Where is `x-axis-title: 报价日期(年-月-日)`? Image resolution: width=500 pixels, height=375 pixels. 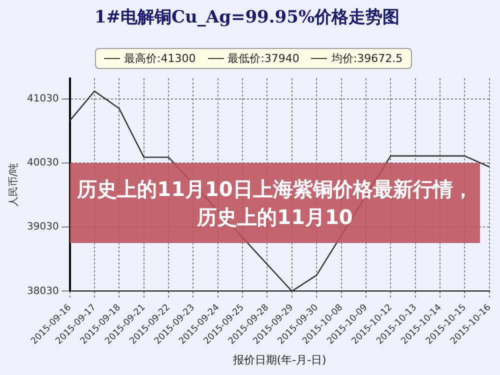
x-axis-title: 报价日期(年-月-日) is located at coordinates (279, 359).